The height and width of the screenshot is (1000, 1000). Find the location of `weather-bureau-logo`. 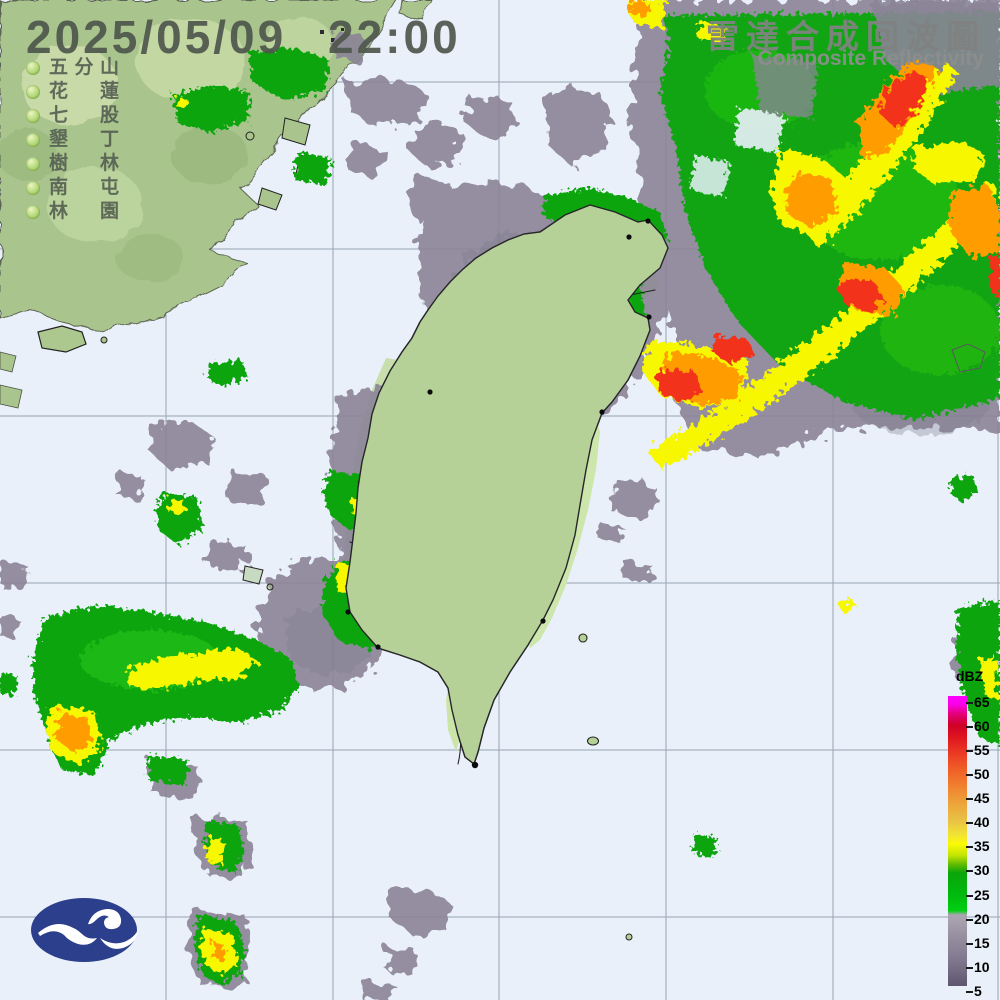

weather-bureau-logo is located at coordinates (84, 930).